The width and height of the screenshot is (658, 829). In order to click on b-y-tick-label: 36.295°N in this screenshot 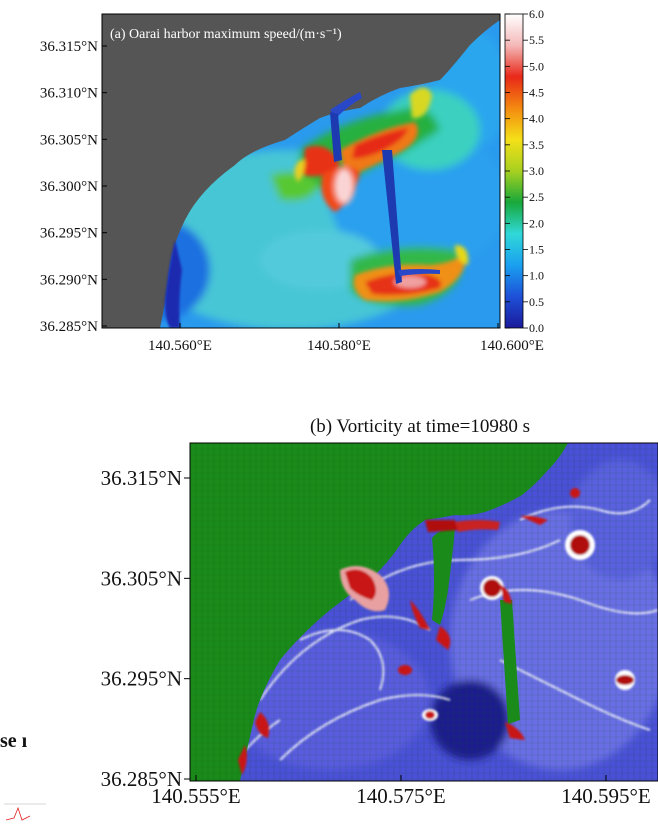, I will do `click(141, 679)`.